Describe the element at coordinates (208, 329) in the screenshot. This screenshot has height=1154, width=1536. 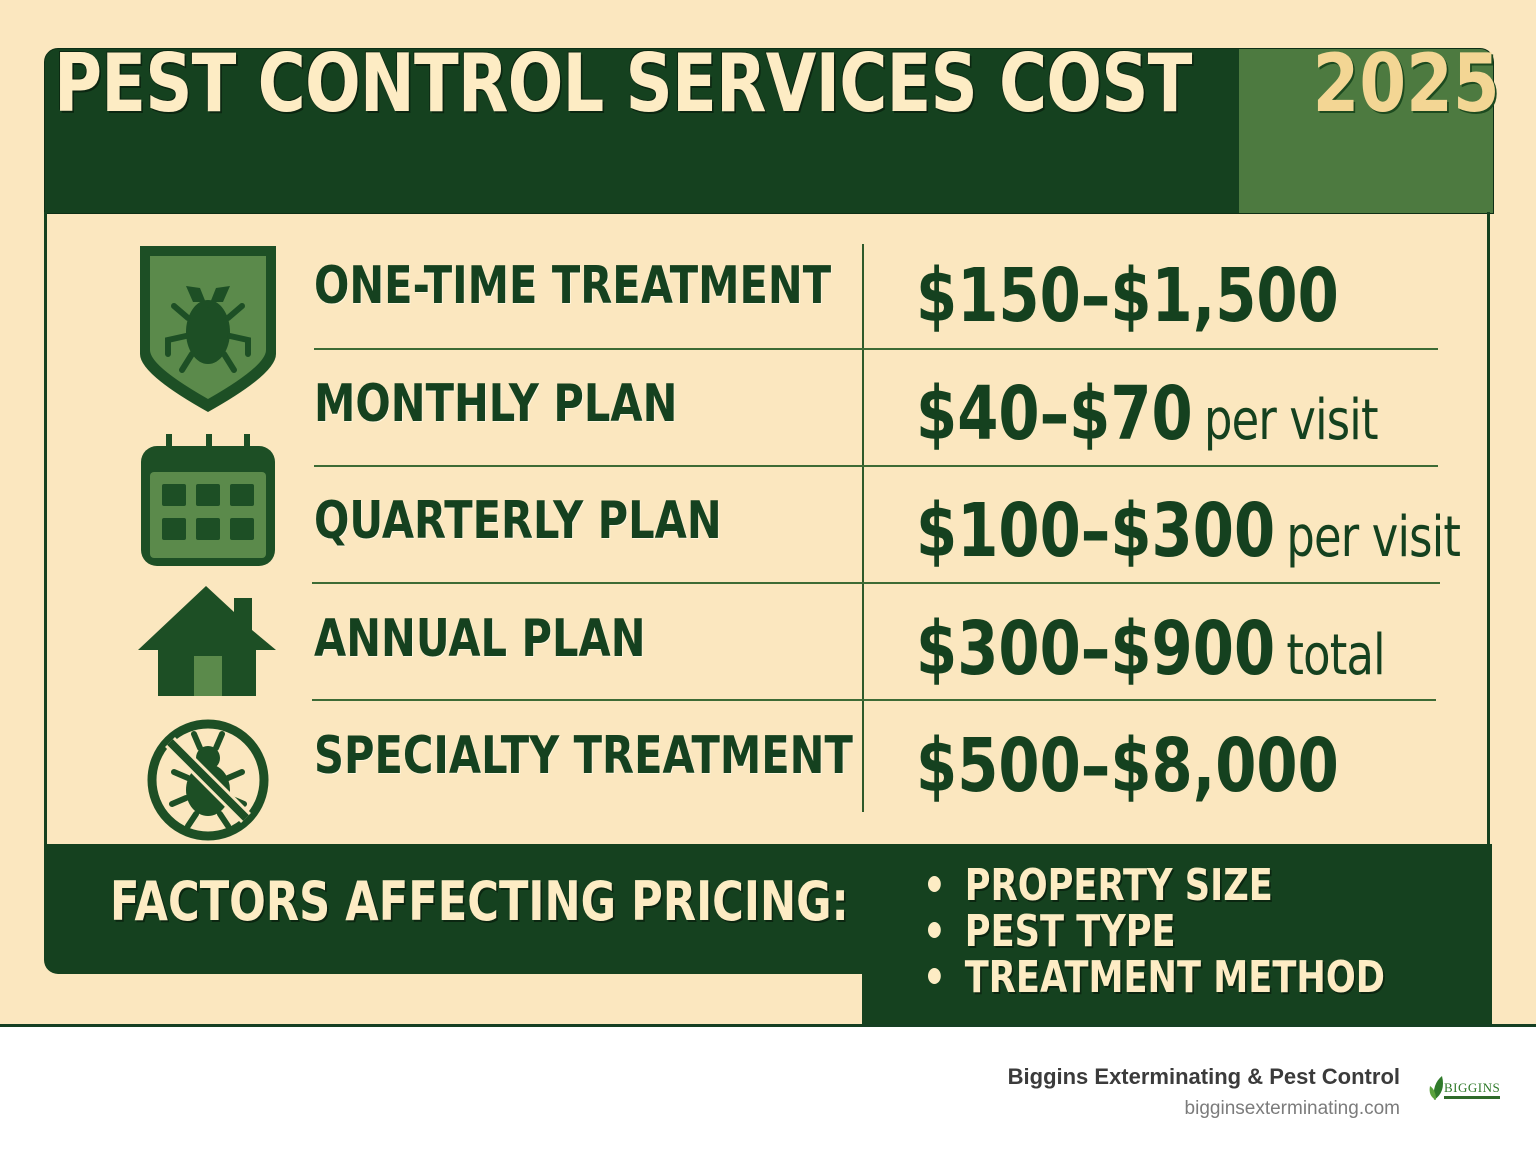
I see `shield-bug-icon` at that location.